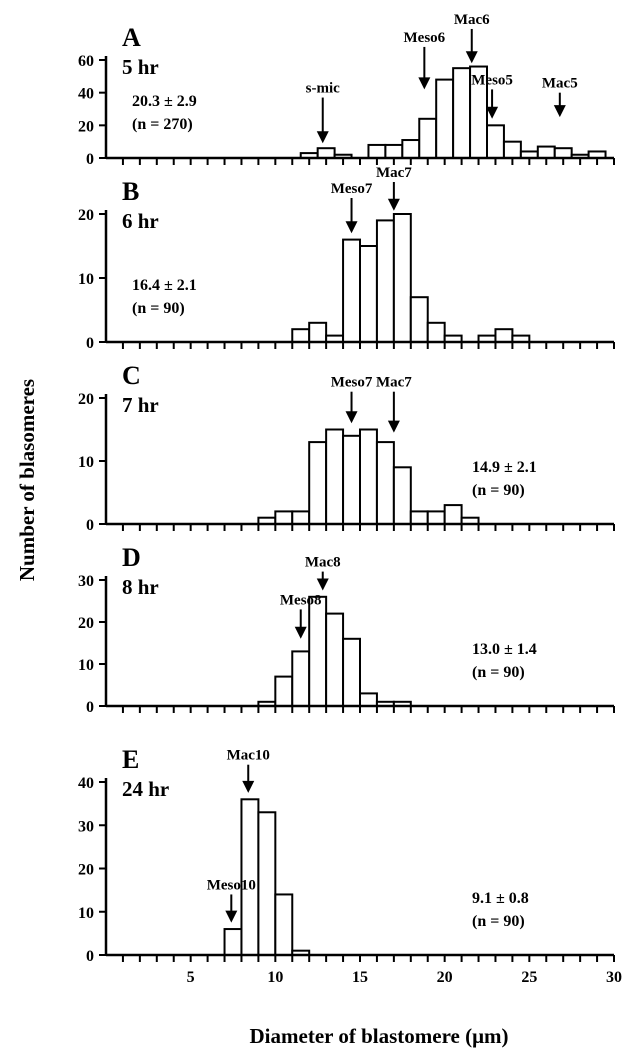 The width and height of the screenshot is (624, 1050). What do you see at coordinates (130, 759) in the screenshot?
I see `panel-letter: E` at bounding box center [130, 759].